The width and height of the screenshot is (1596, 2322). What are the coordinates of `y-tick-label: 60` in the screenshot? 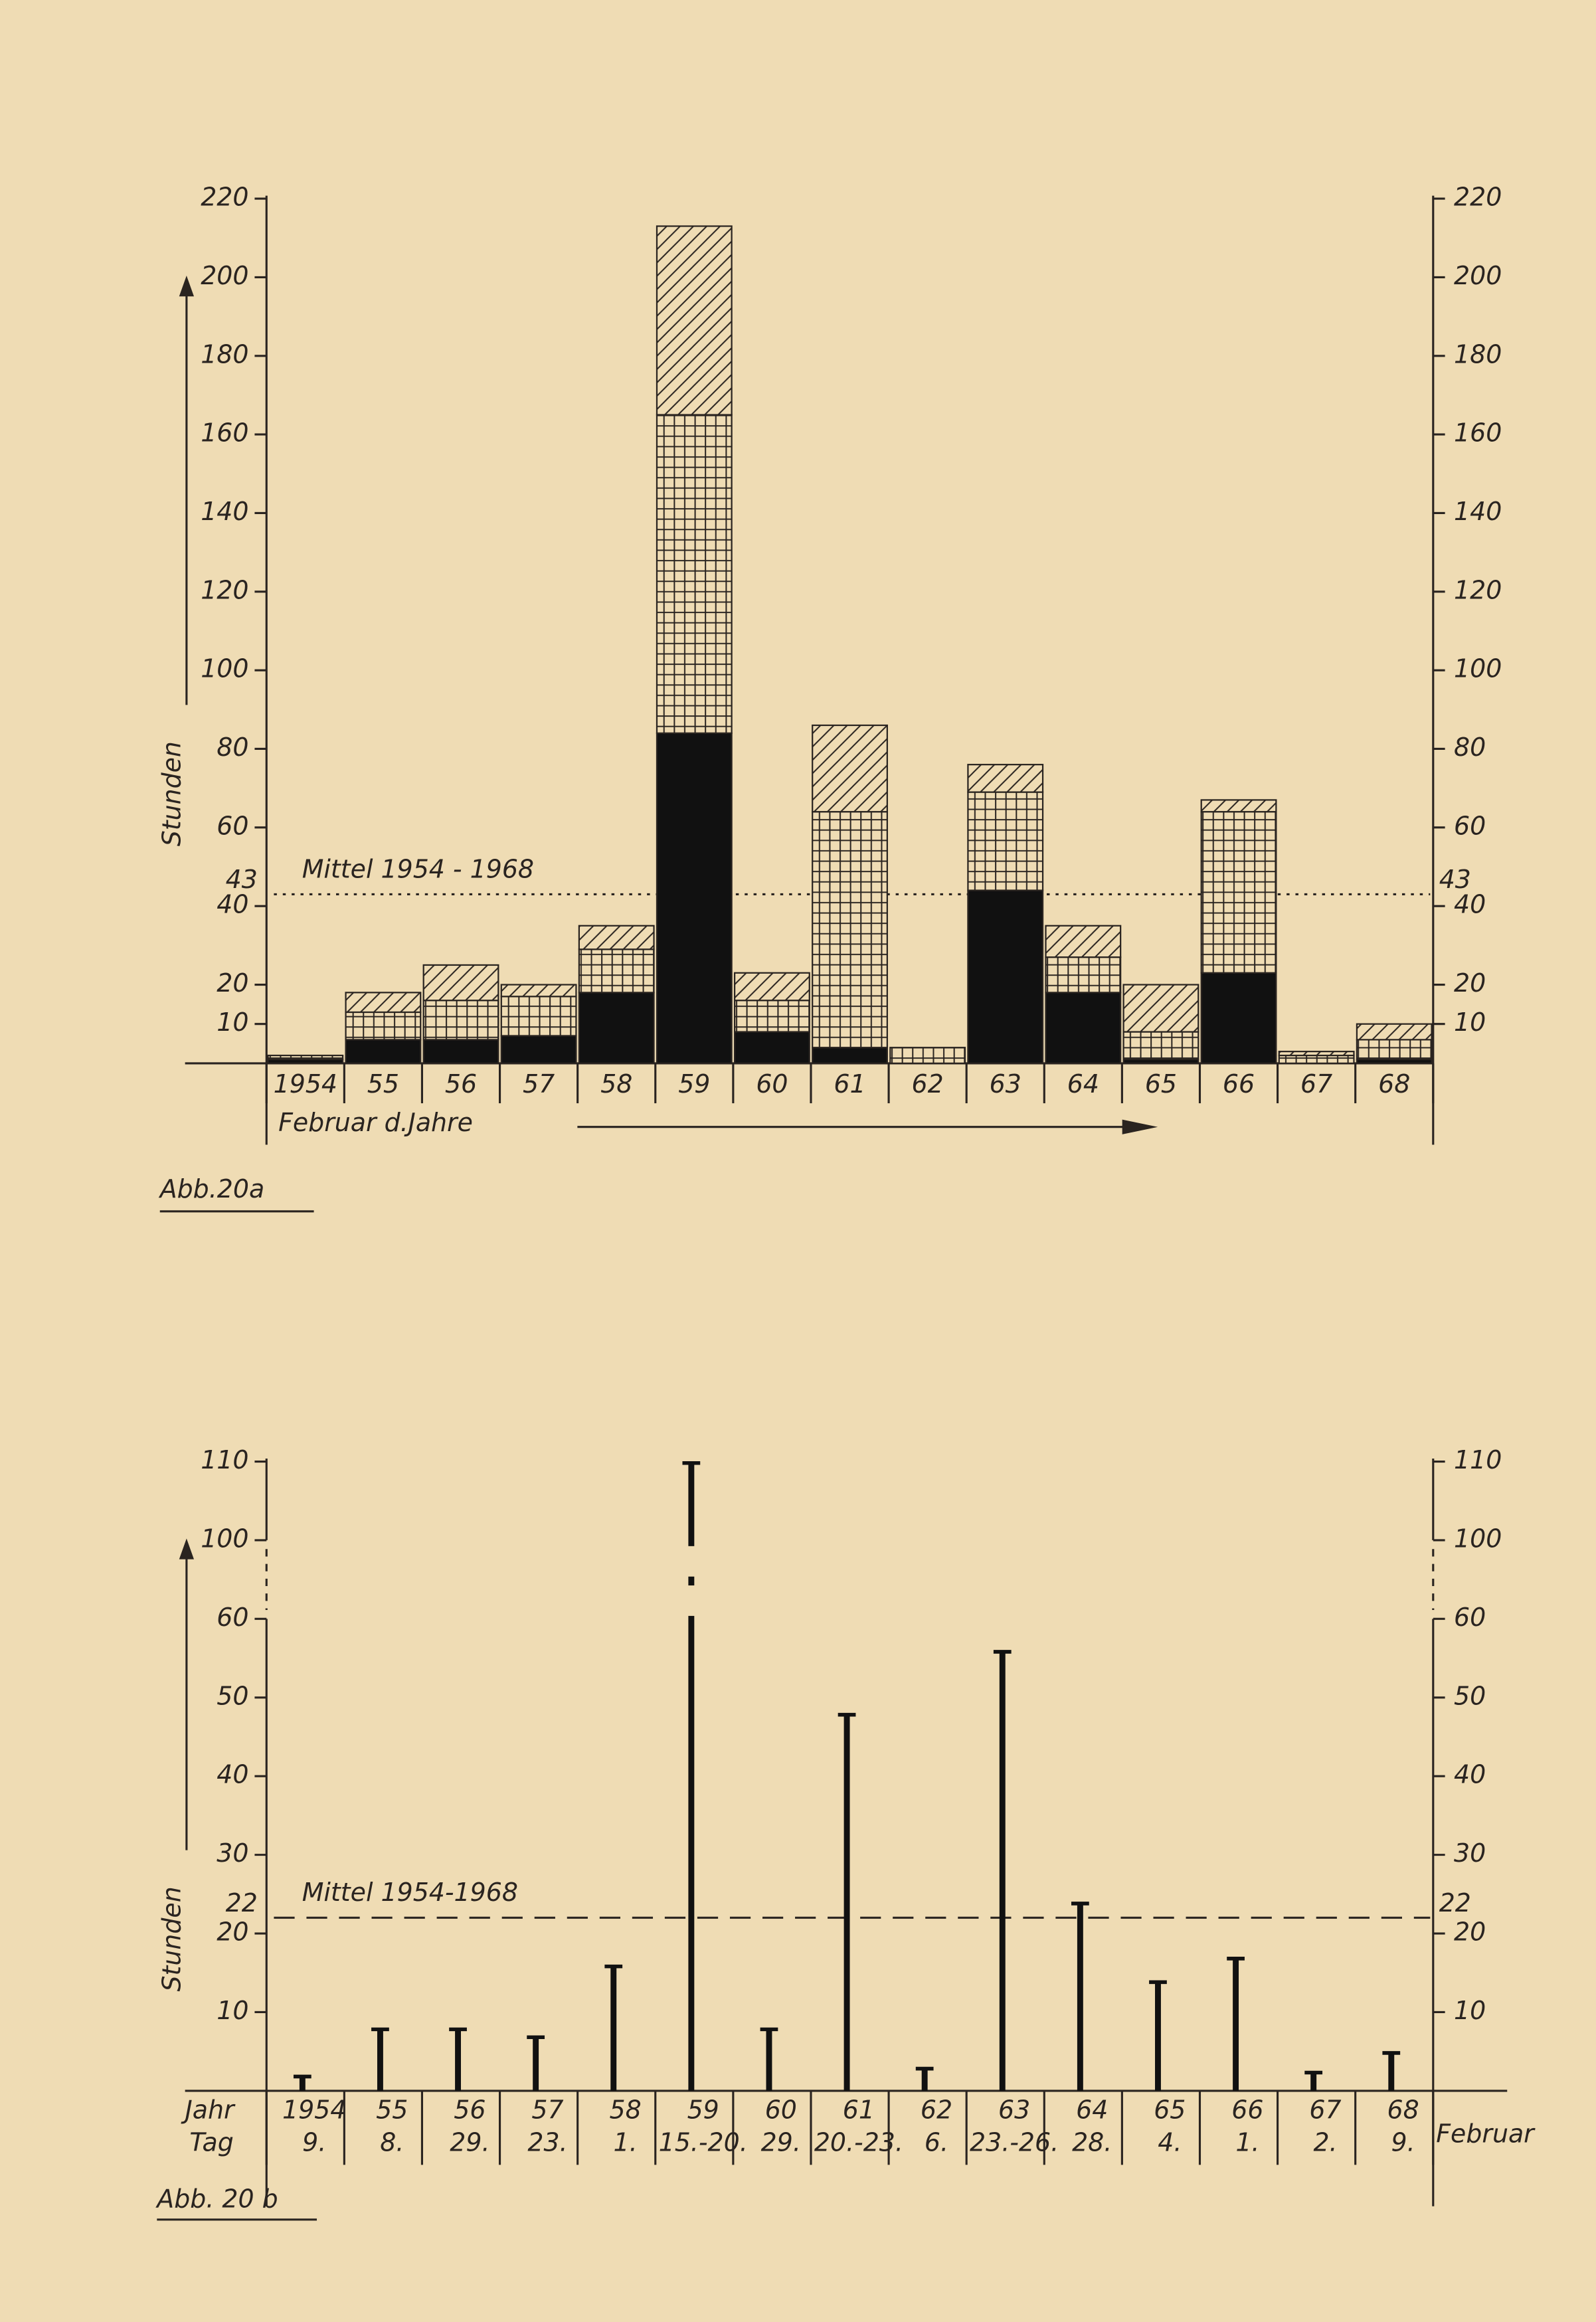 It's located at (232, 1617).